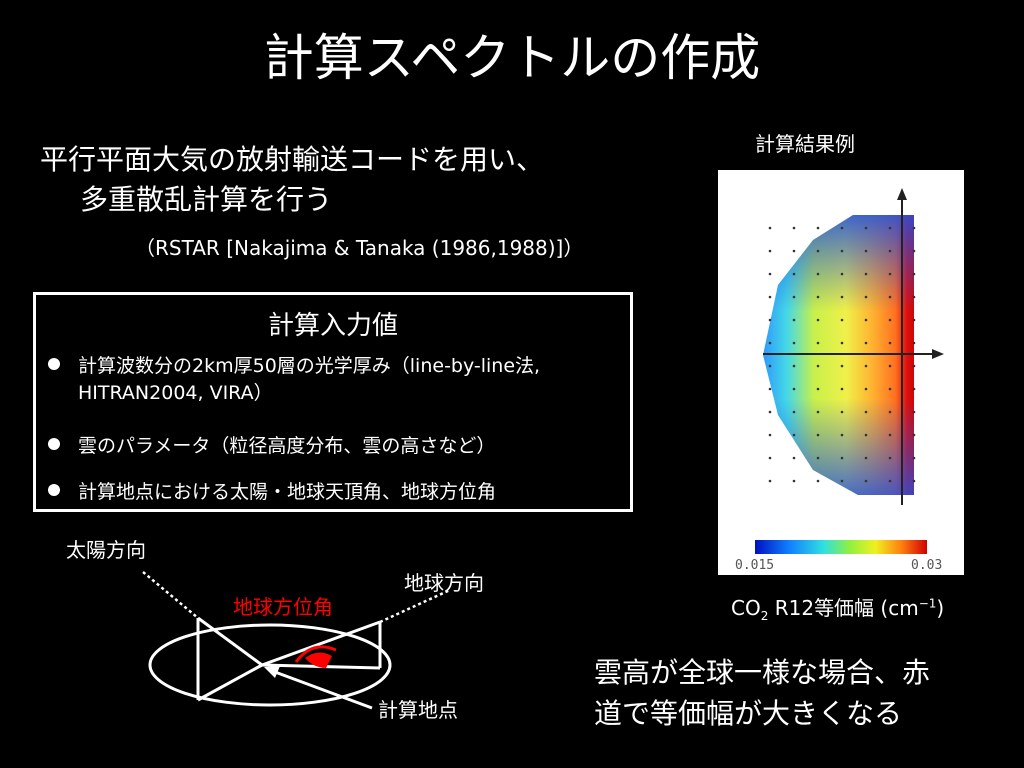  What do you see at coordinates (292, 159) in the screenshot?
I see `lead-text-line1: 平行平面大気の放射輸送コードを用い、` at bounding box center [292, 159].